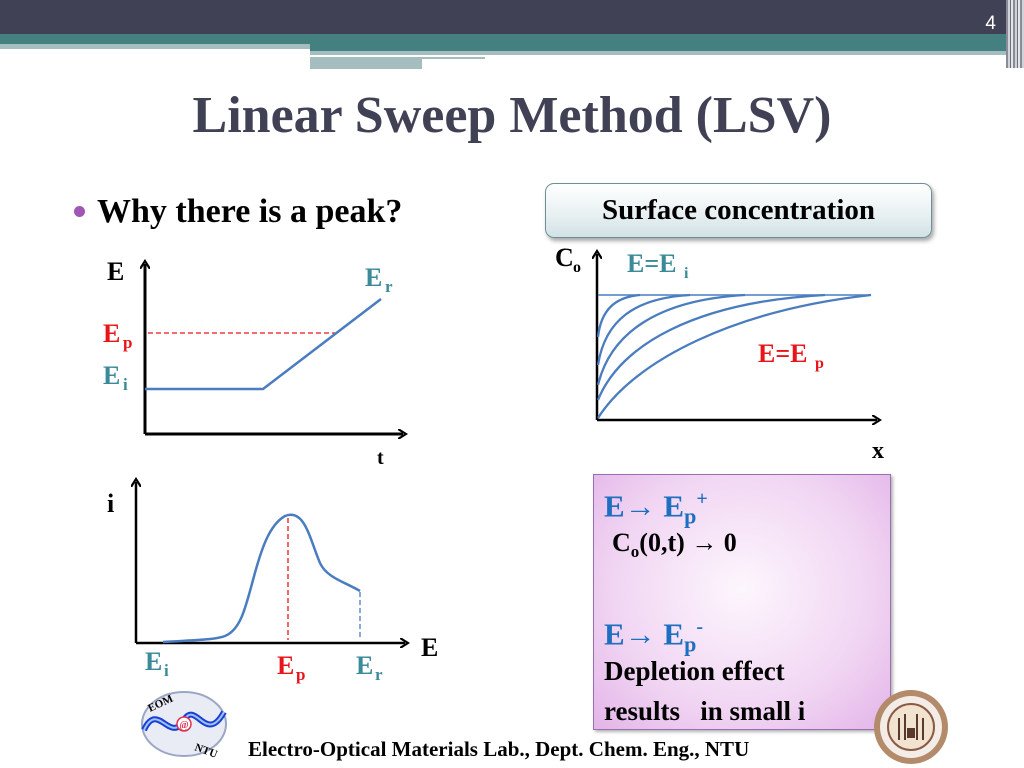 This screenshot has width=1024, height=768. What do you see at coordinates (990, 23) in the screenshot?
I see `slide-number: 4` at bounding box center [990, 23].